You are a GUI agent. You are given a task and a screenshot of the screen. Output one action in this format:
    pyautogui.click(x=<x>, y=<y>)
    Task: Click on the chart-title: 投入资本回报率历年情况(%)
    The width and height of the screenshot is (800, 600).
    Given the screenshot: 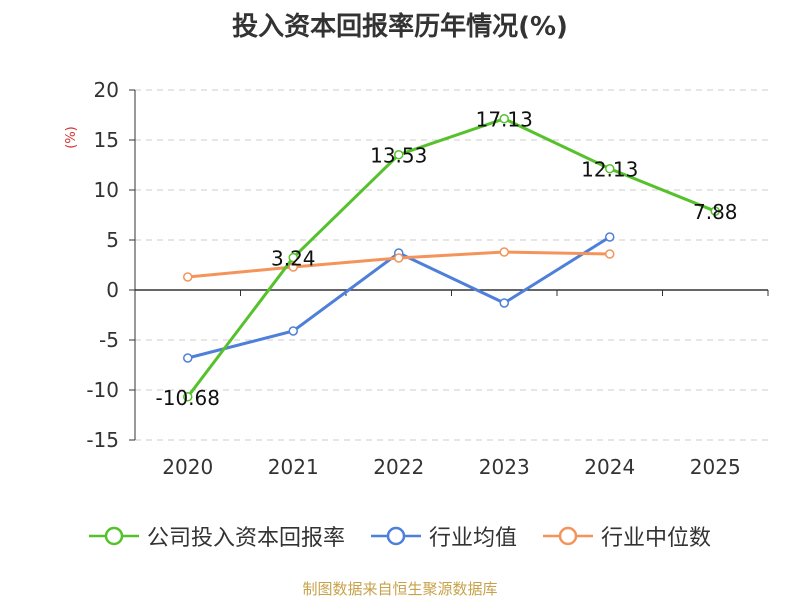 What is the action you would take?
    pyautogui.click(x=400, y=27)
    